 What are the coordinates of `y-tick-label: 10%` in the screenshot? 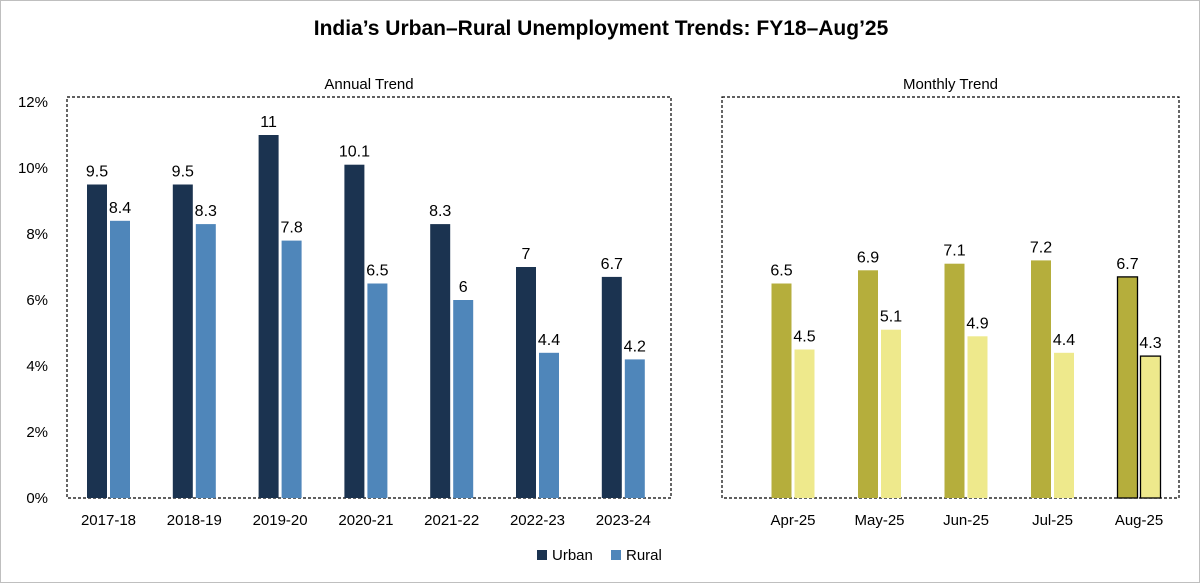 It's located at (33, 168).